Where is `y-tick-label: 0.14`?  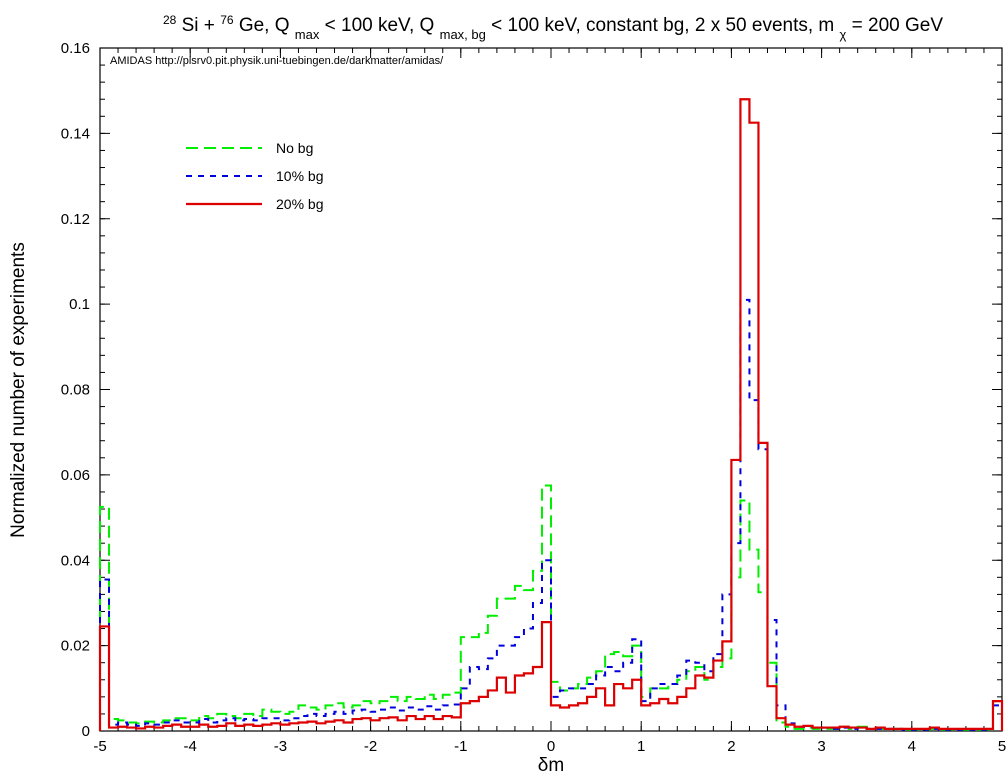 y-tick-label: 0.14 is located at coordinates (75, 133).